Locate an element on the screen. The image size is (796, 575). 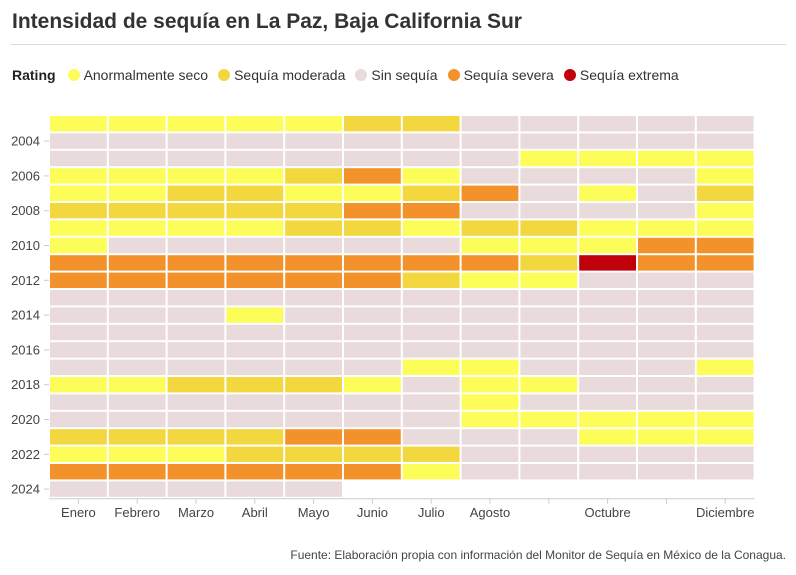
heatmap-cell: Octubre 2021 is located at coordinates (607, 437).